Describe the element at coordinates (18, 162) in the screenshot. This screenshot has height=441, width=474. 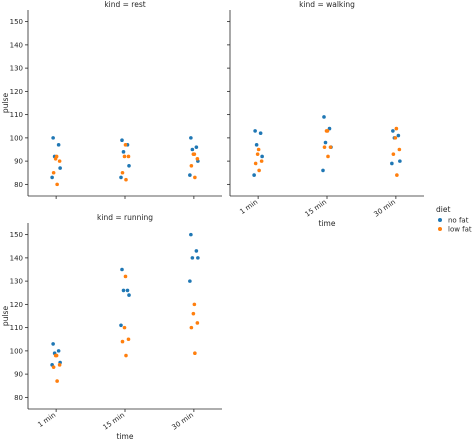
I see `y-tick-label: 90` at that location.